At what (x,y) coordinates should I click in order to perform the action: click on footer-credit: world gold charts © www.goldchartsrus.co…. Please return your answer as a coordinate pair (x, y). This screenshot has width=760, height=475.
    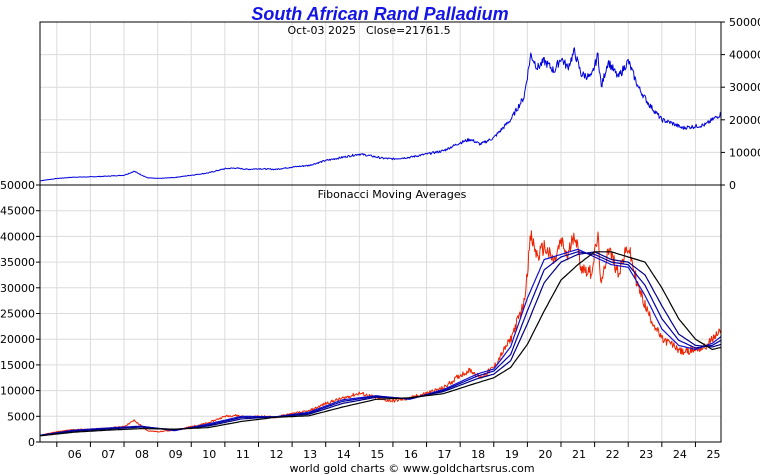
    Looking at the image, I should click on (411, 468).